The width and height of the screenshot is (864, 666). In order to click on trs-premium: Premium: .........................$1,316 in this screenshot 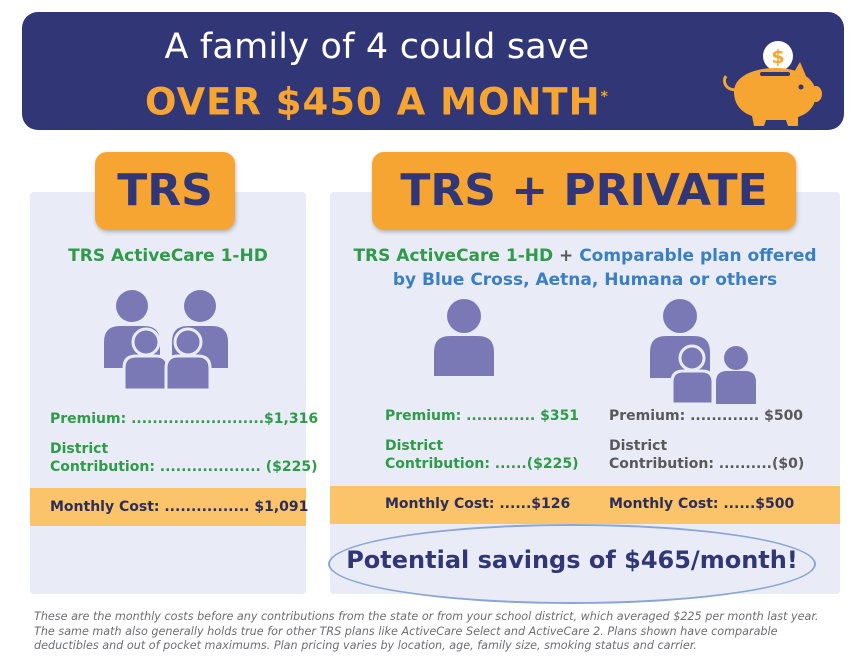, I will do `click(184, 419)`.